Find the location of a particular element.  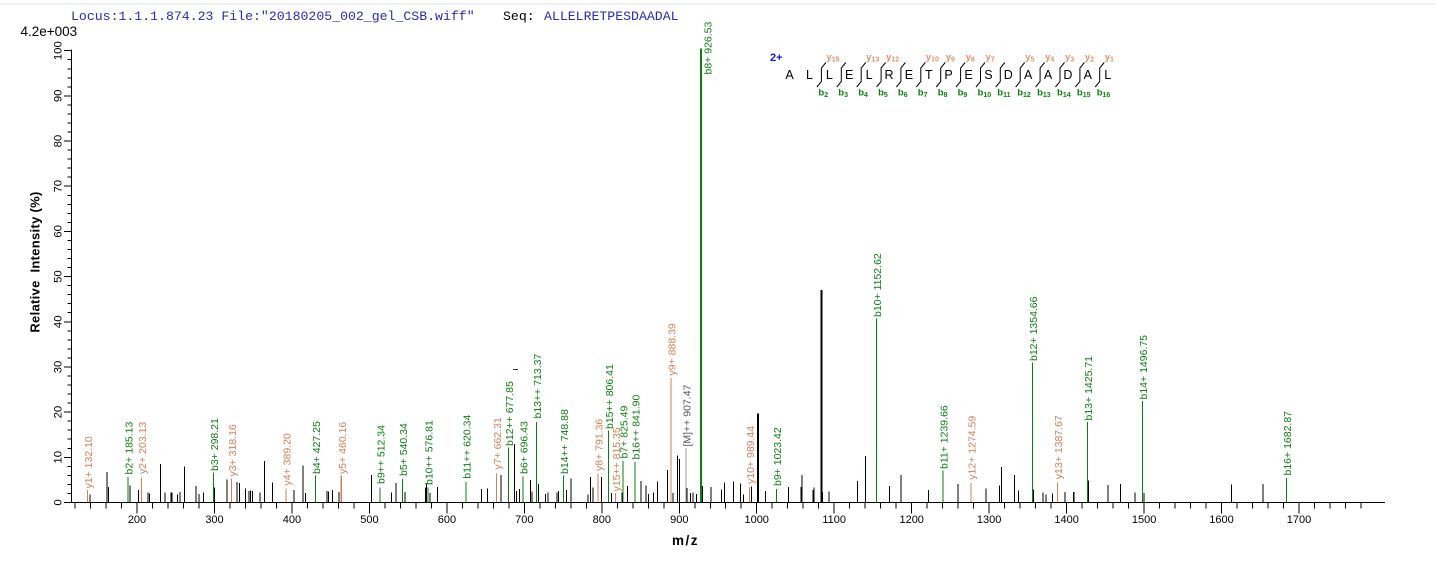

svg-text: 700 is located at coordinates (524, 520).